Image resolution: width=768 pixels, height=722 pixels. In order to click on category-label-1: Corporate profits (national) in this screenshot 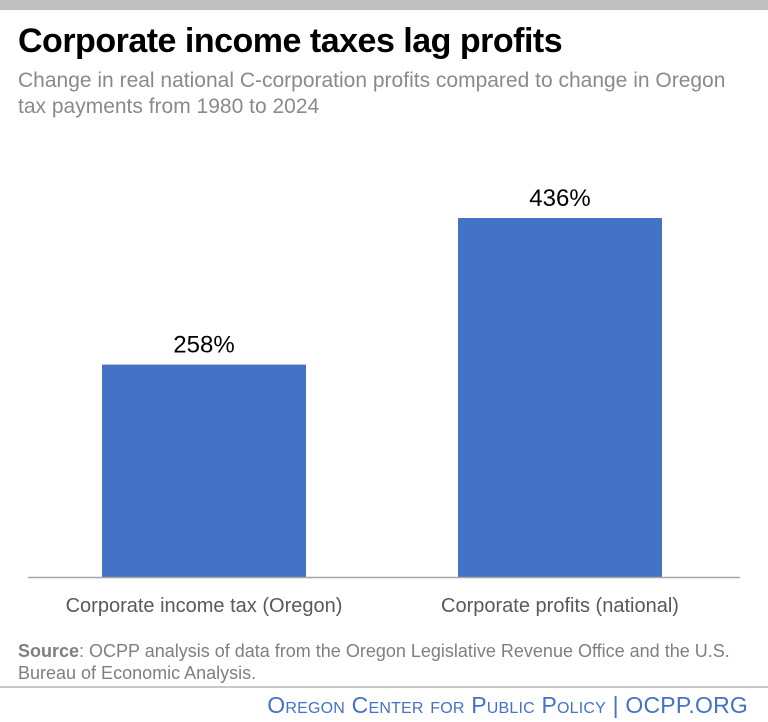, I will do `click(560, 606)`.